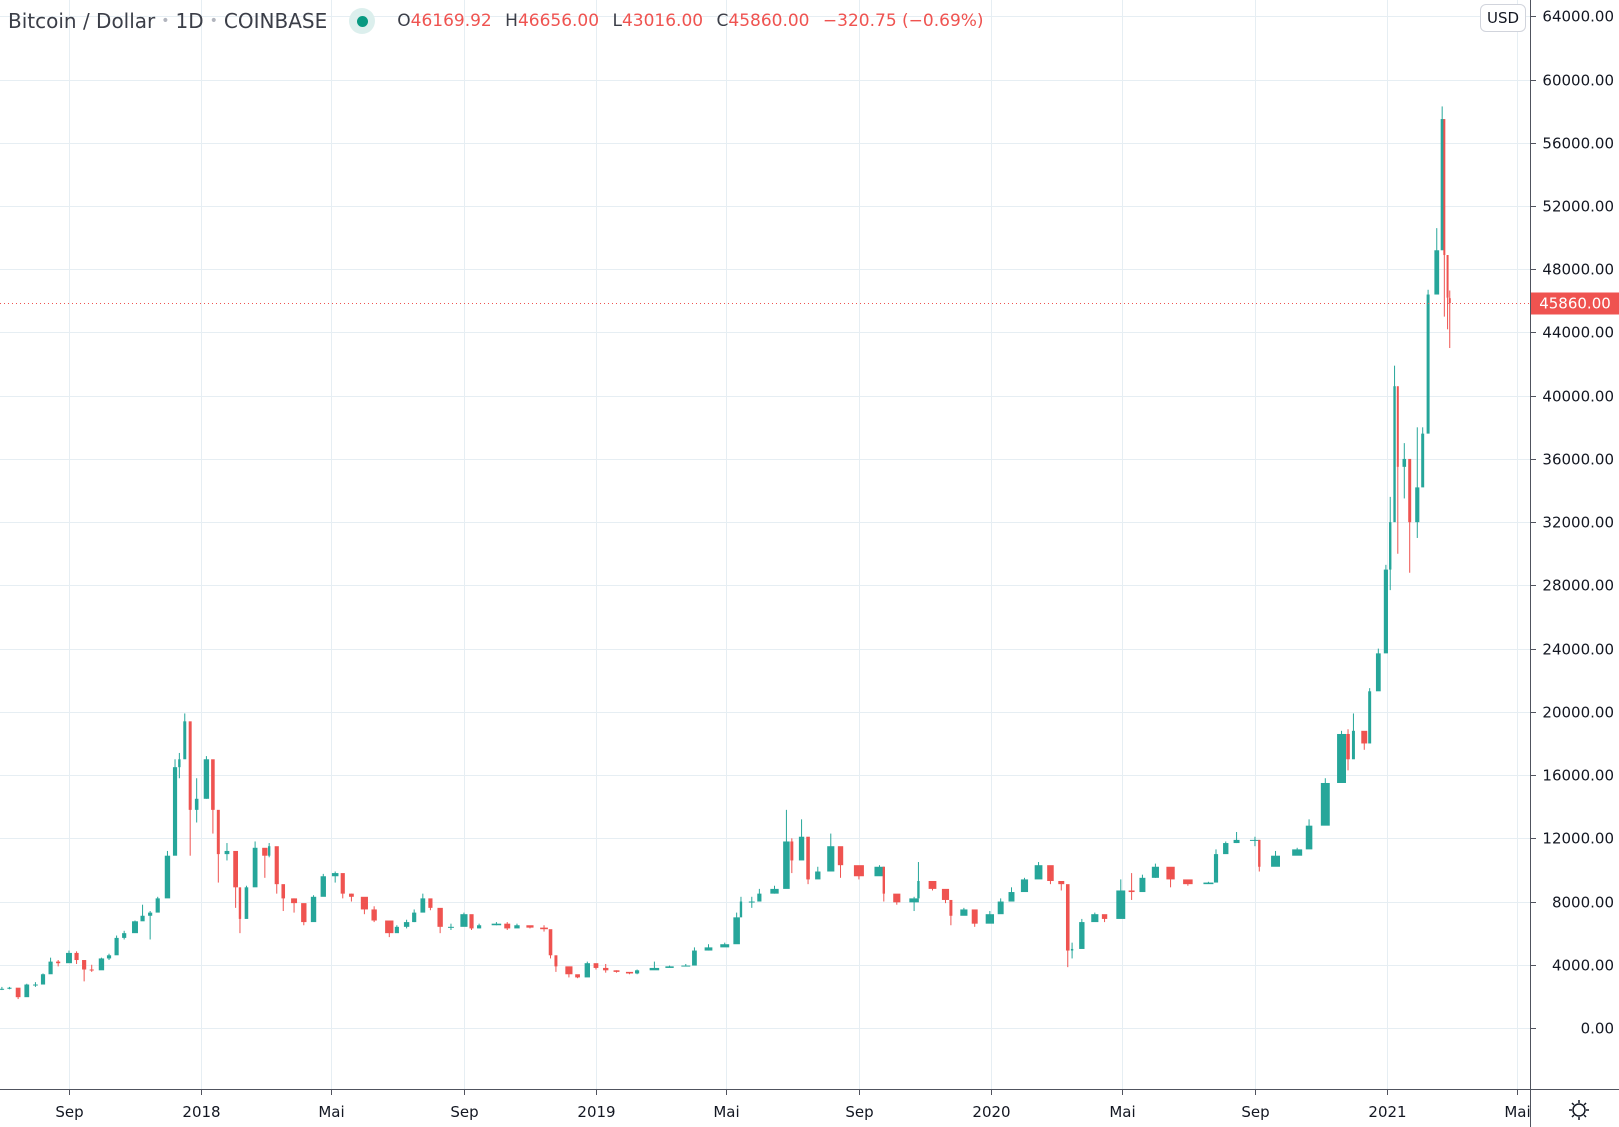 Image resolution: width=1619 pixels, height=1127 pixels. Describe the element at coordinates (1578, 460) in the screenshot. I see `y-tick-label: 36000.00` at that location.